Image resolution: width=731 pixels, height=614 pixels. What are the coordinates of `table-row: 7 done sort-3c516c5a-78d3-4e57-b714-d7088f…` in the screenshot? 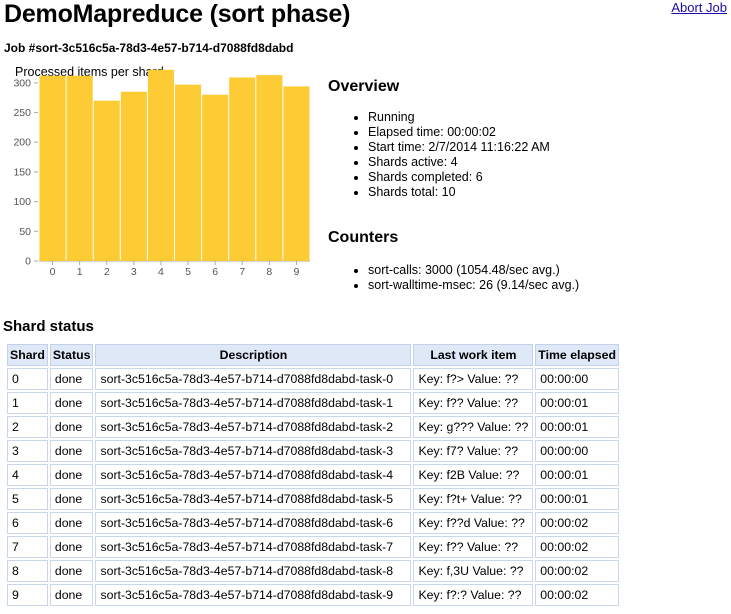 It's located at (313, 547).